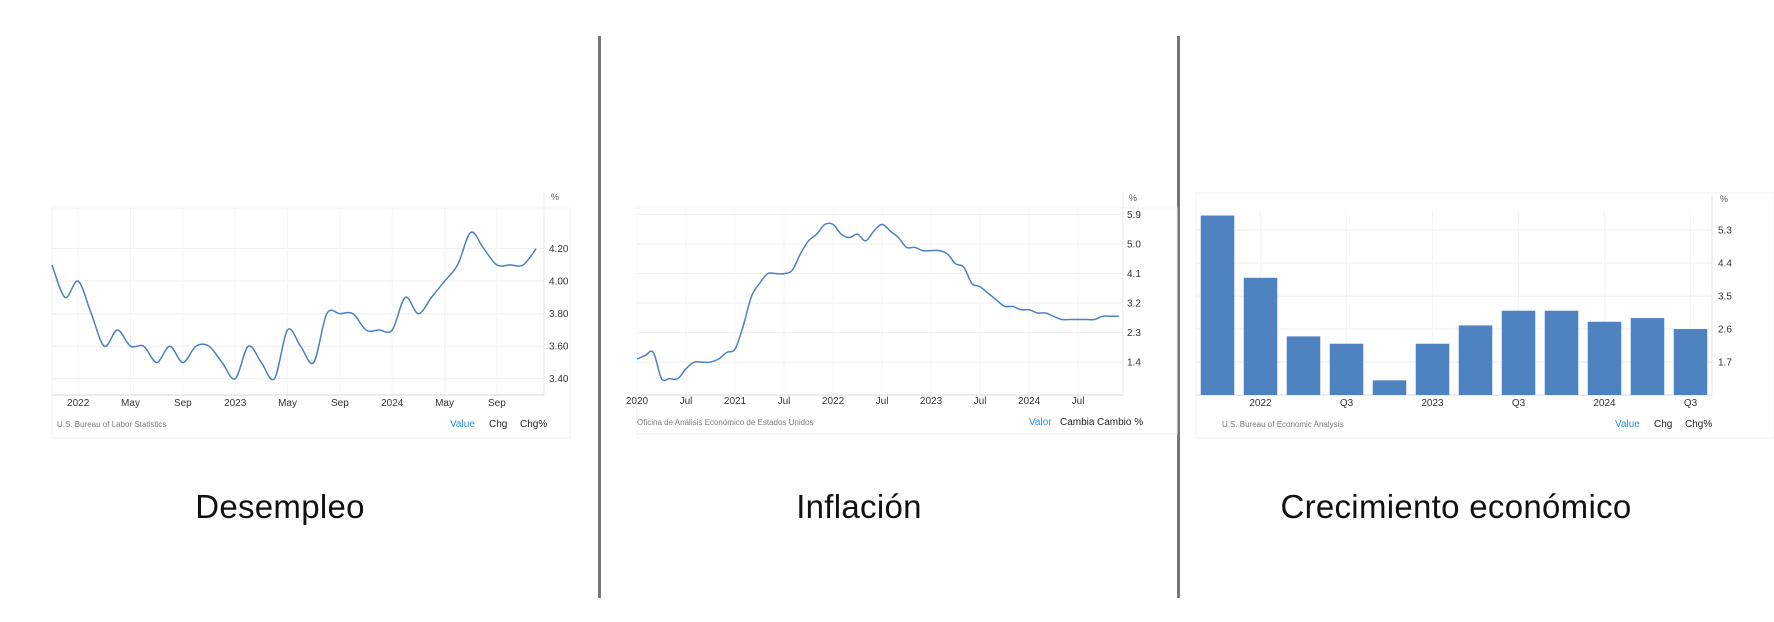 Image resolution: width=1774 pixels, height=622 pixels. I want to click on y-tick-label: 2.6, so click(1725, 330).